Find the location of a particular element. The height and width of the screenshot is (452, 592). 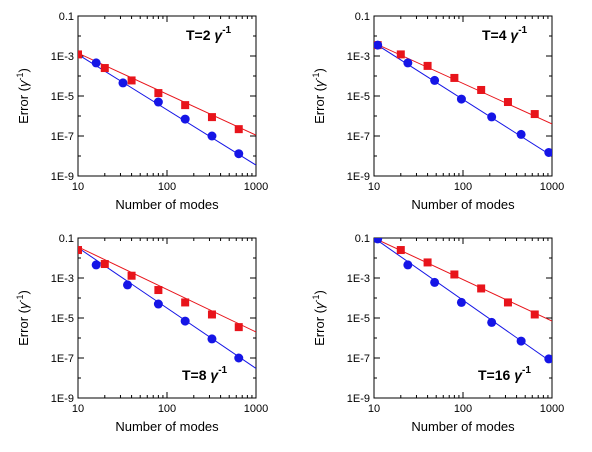

panel-label-text: T=2 is located at coordinates (200, 35).